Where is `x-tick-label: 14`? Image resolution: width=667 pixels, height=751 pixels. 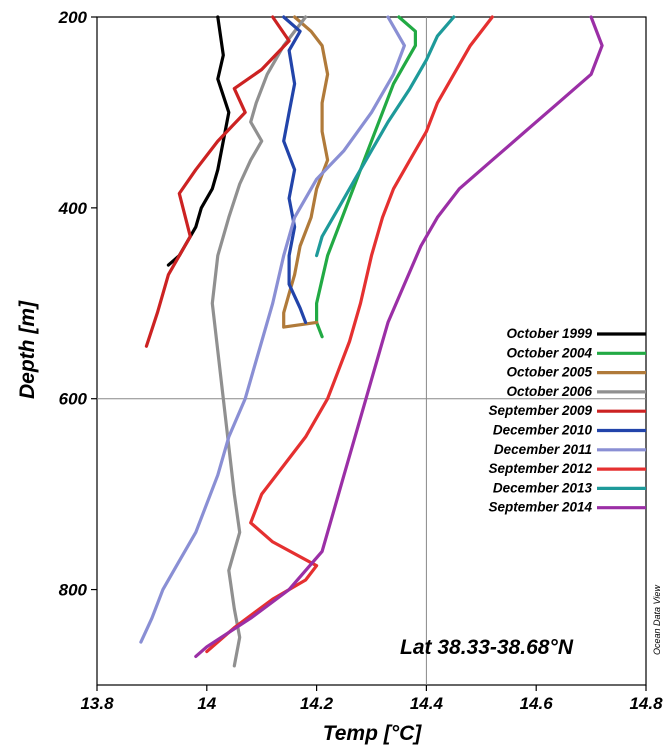 x-tick-label: 14 is located at coordinates (206, 703).